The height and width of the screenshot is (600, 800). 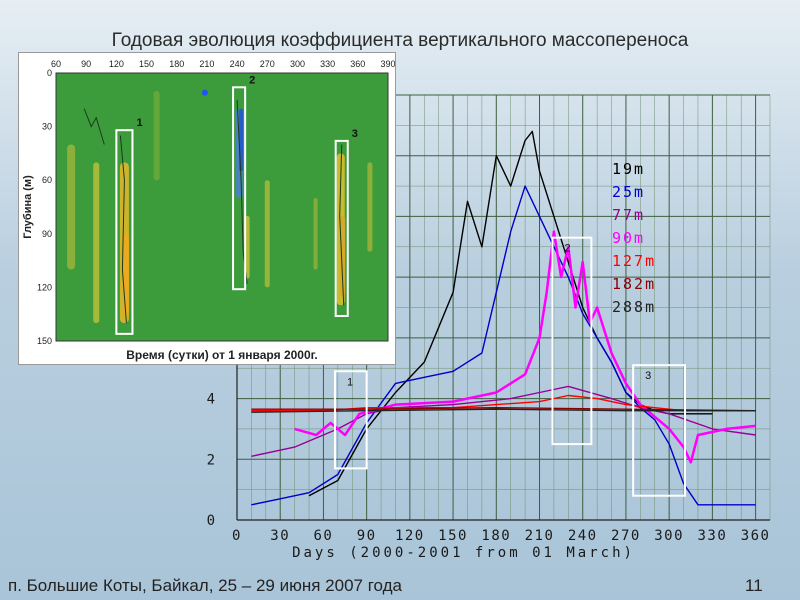 I want to click on x-tick-label: 30, so click(x=280, y=536).